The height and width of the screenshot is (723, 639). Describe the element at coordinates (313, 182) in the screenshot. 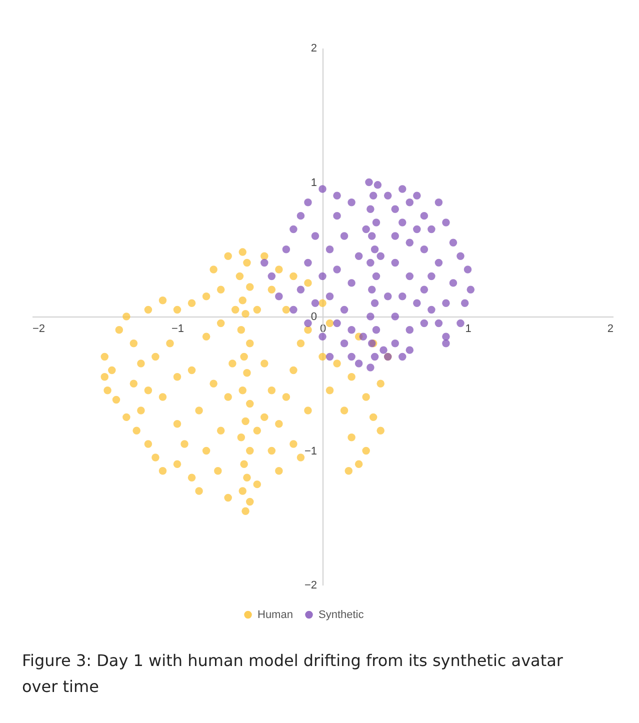

I see `y-tick-label: 1` at that location.